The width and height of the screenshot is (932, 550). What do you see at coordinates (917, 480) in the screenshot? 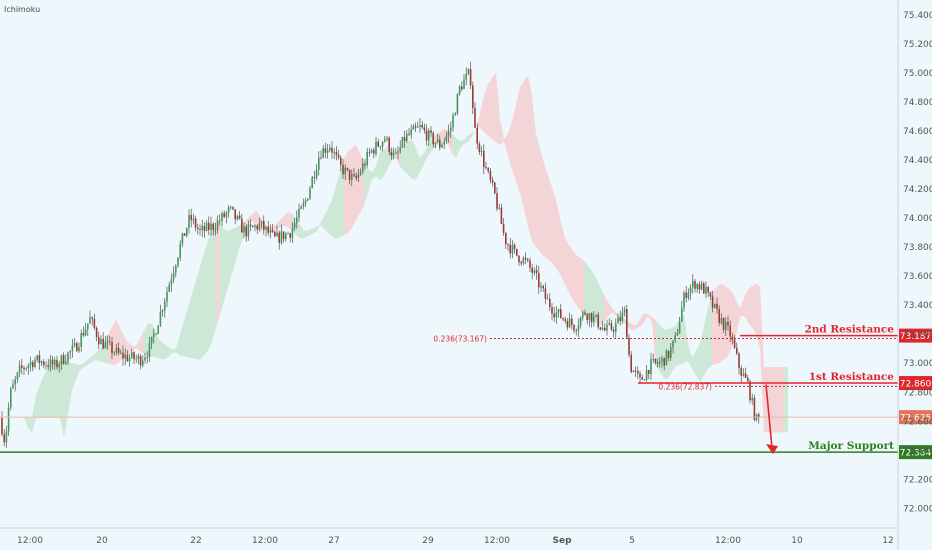
I see `y-tick-label: 72.200` at bounding box center [917, 480].